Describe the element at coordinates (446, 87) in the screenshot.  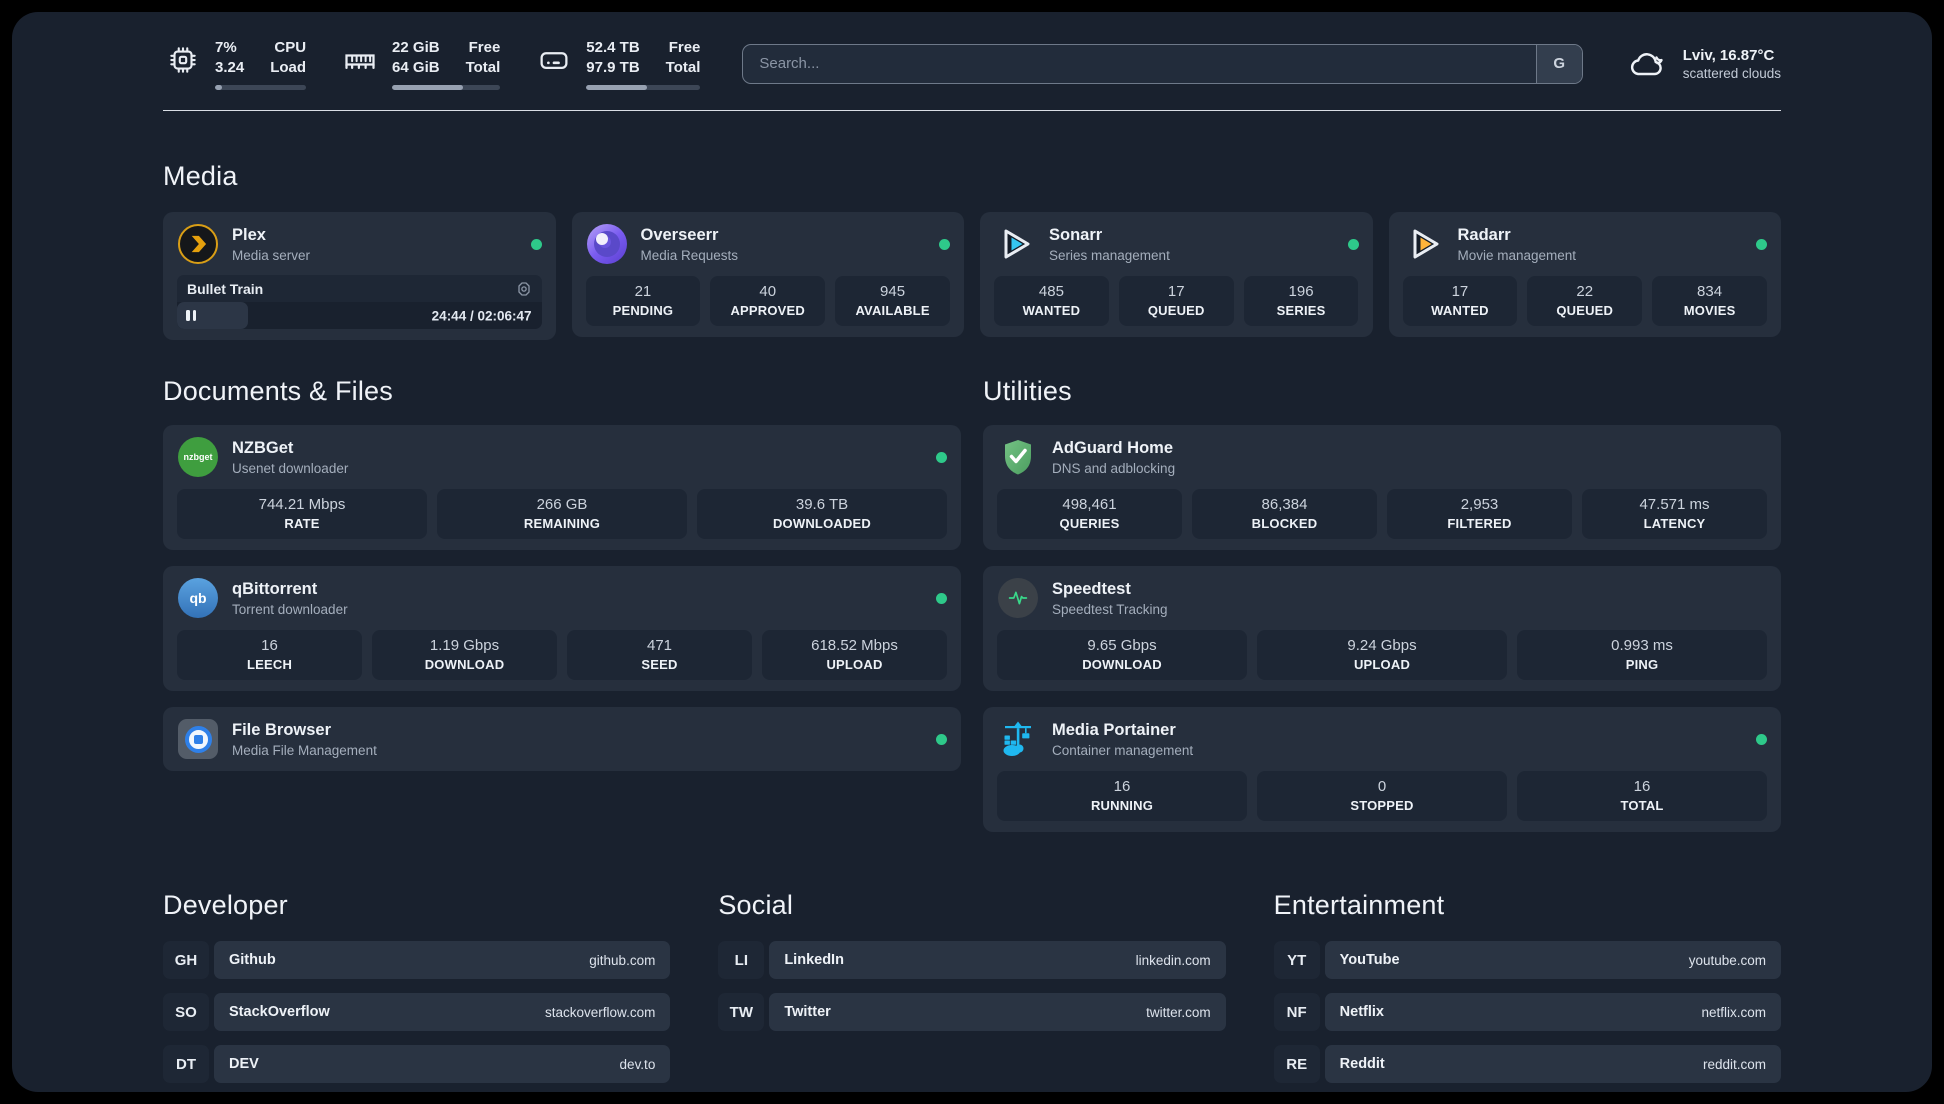
I see `memory-progress-bar` at that location.